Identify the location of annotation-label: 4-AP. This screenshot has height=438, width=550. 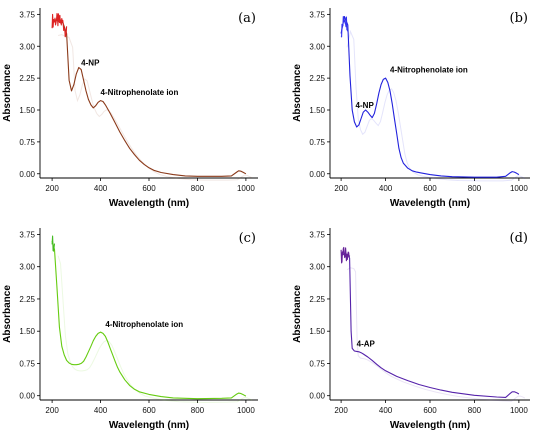
(366, 343).